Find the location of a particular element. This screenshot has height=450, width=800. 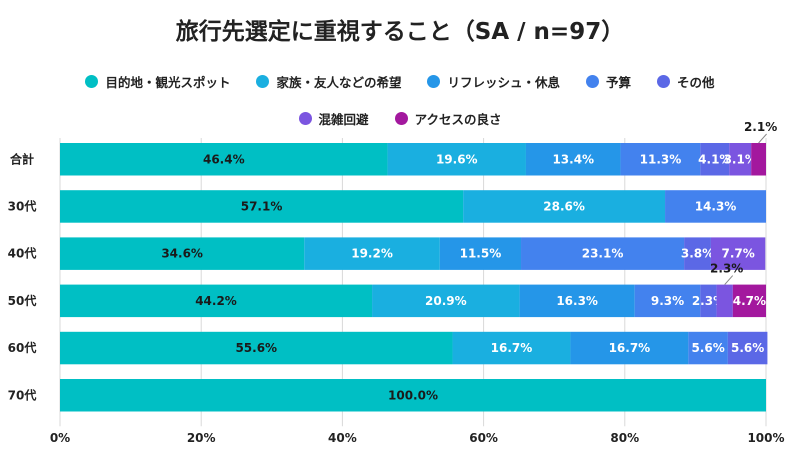

data-label: 4.7% is located at coordinates (749, 301).